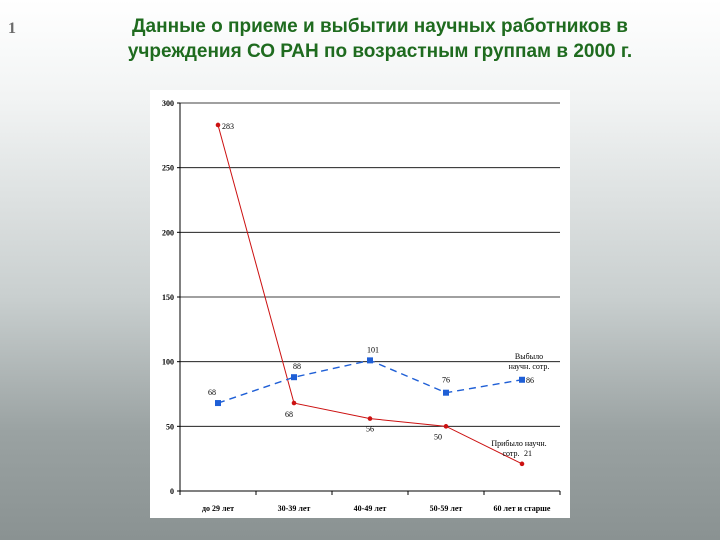 The image size is (720, 540). Describe the element at coordinates (168, 232) in the screenshot. I see `y-tick-label: 200` at that location.